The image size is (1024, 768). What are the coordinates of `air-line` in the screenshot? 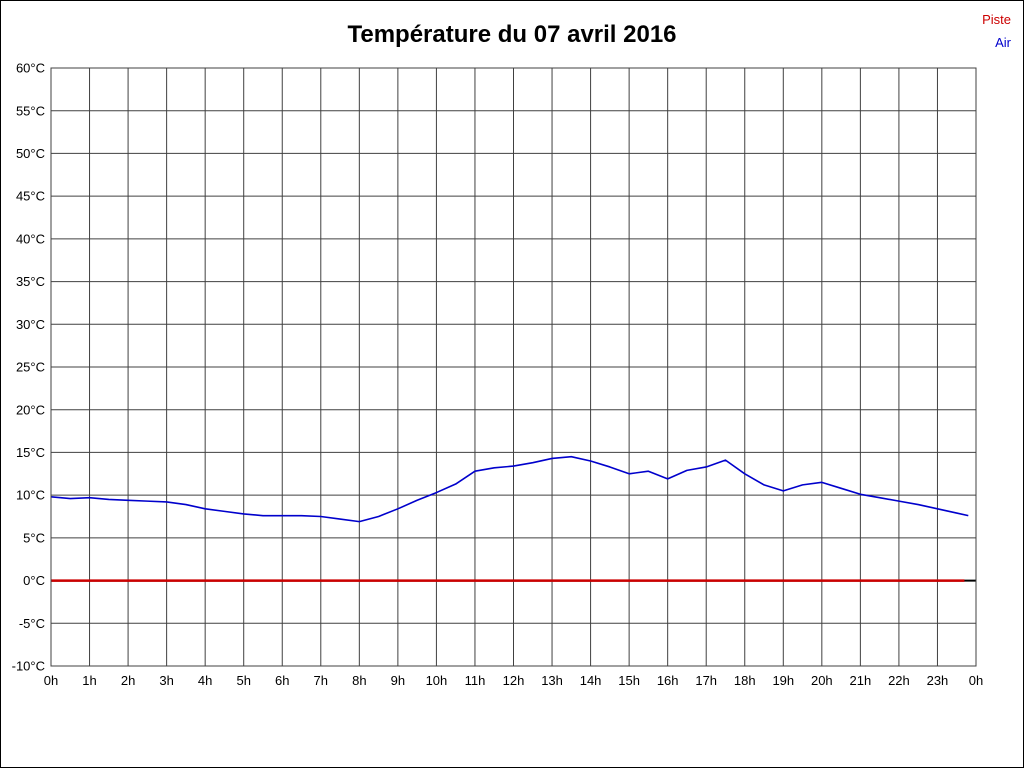 It's located at (509, 489).